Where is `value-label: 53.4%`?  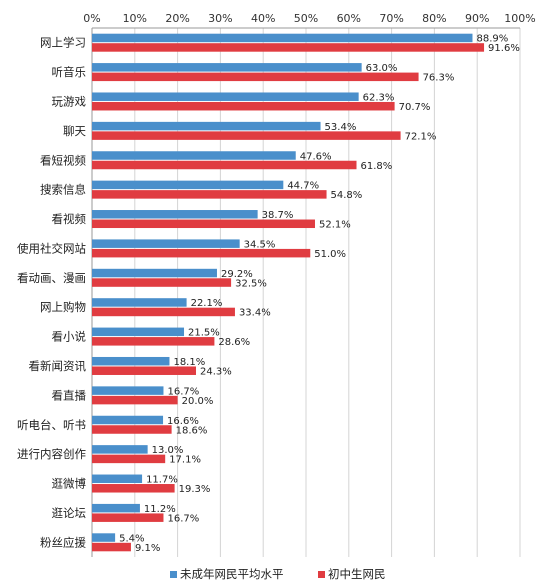 value-label: 53.4% is located at coordinates (341, 127).